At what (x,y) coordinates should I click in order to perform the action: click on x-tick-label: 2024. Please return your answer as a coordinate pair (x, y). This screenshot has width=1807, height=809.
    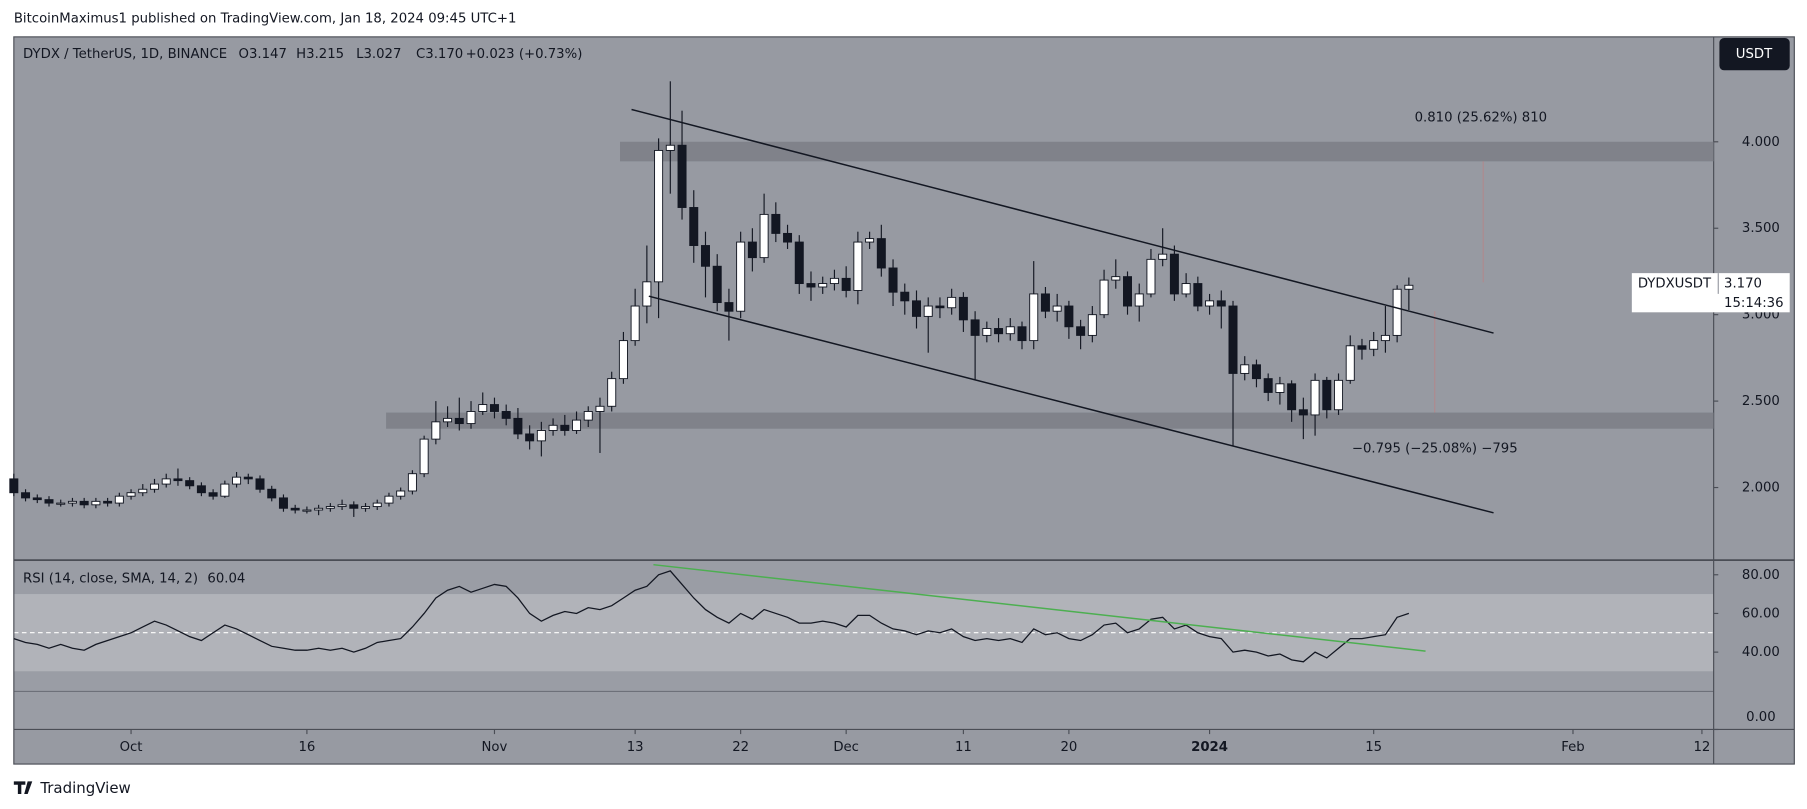
    Looking at the image, I should click on (1209, 747).